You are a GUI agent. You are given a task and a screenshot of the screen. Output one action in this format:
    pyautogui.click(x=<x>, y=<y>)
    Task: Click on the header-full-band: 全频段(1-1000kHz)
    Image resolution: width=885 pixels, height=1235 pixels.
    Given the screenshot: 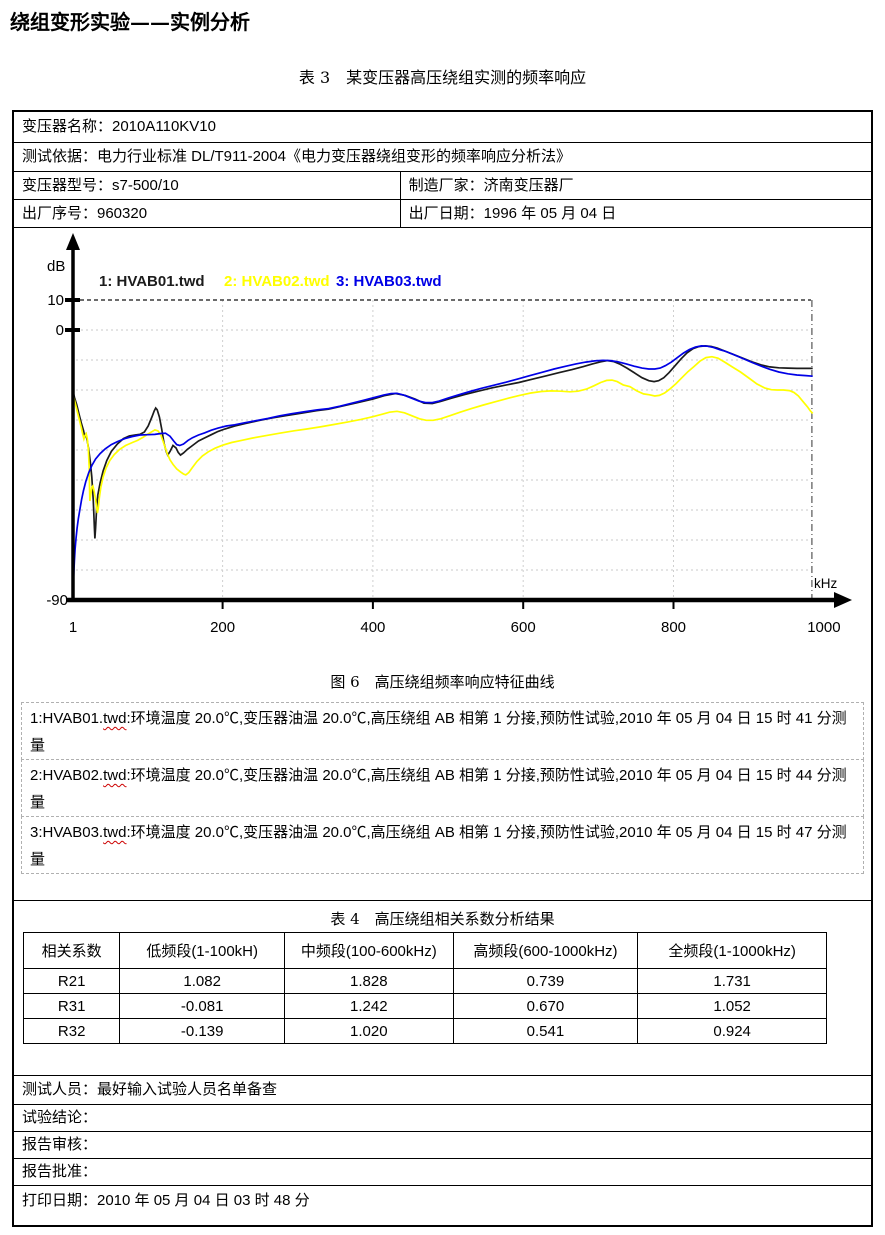 What is the action you would take?
    pyautogui.click(x=732, y=950)
    